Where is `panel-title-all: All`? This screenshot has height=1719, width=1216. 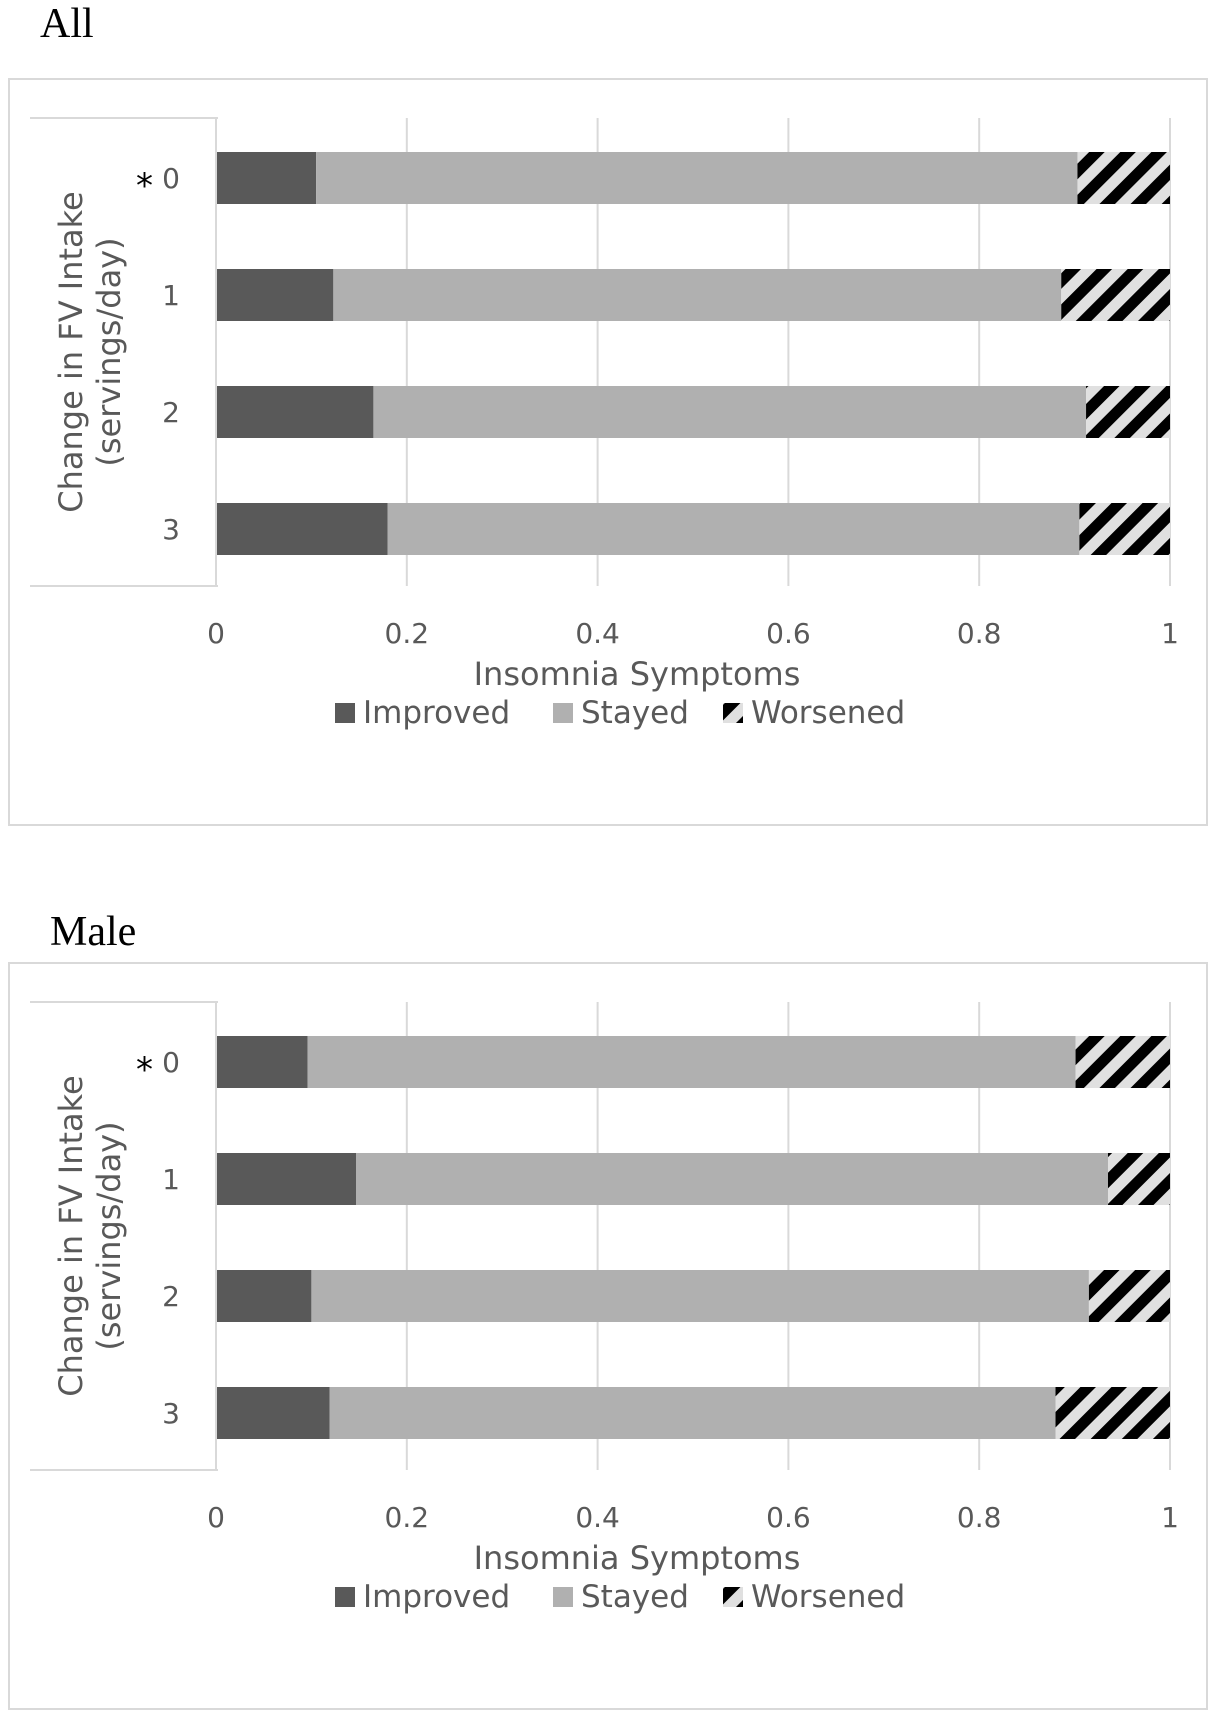 panel-title-all: All is located at coordinates (67, 24).